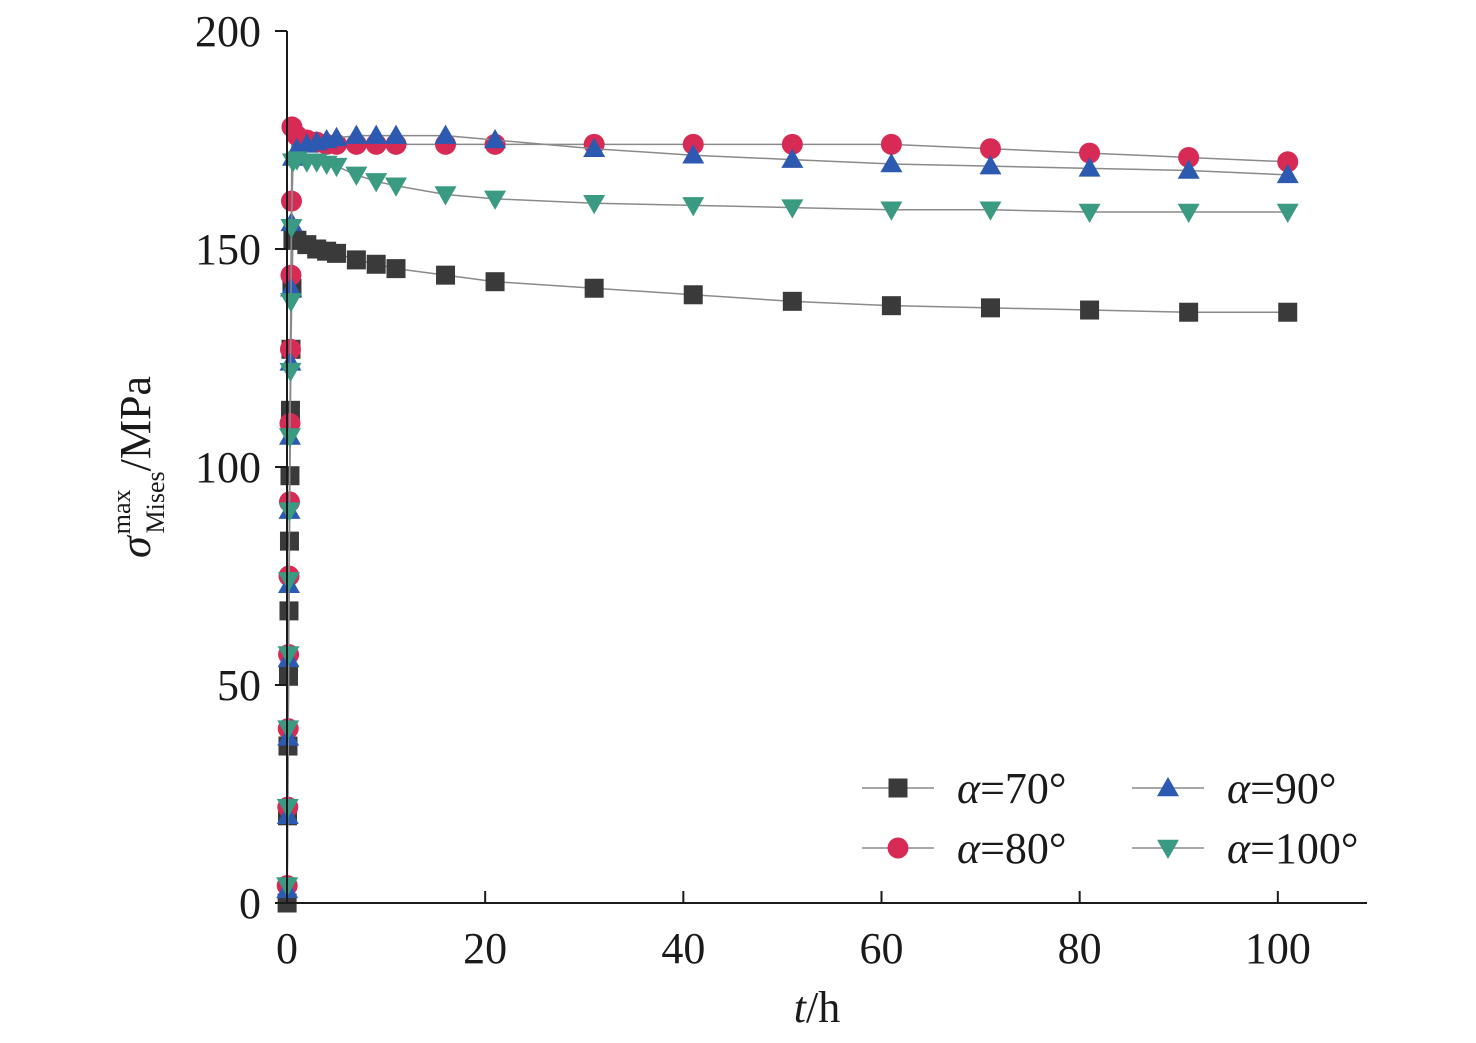 This screenshot has height=1043, width=1476. What do you see at coordinates (287, 948) in the screenshot?
I see `x-tick-label: 0` at bounding box center [287, 948].